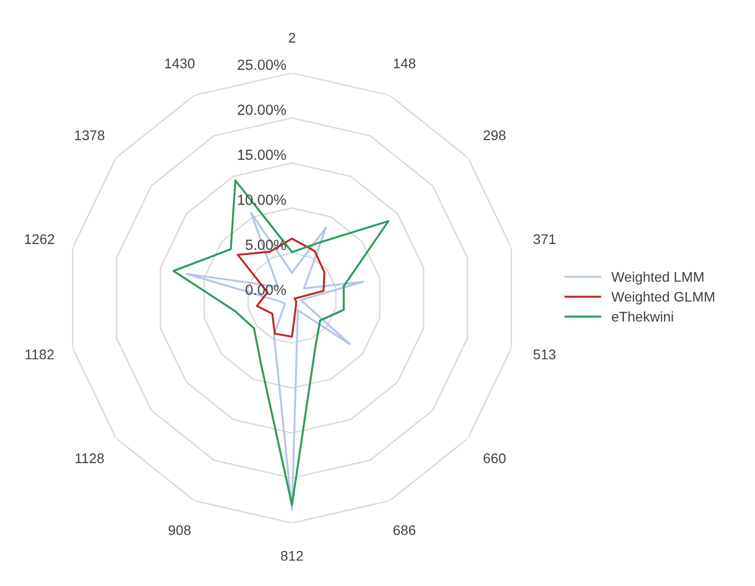 The width and height of the screenshot is (755, 586). I want to click on spoke-label: 1182, so click(40, 355).